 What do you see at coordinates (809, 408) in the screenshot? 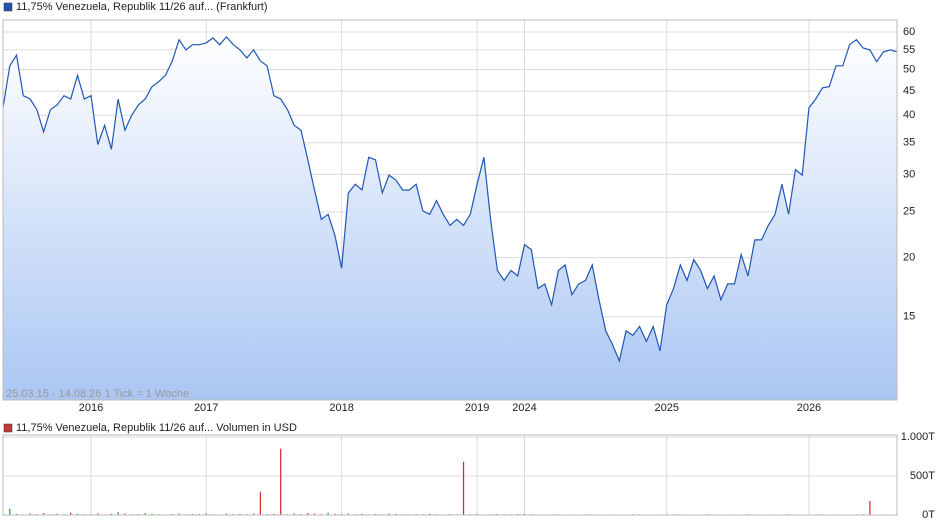
I see `x-tick-label: 2026` at bounding box center [809, 408].